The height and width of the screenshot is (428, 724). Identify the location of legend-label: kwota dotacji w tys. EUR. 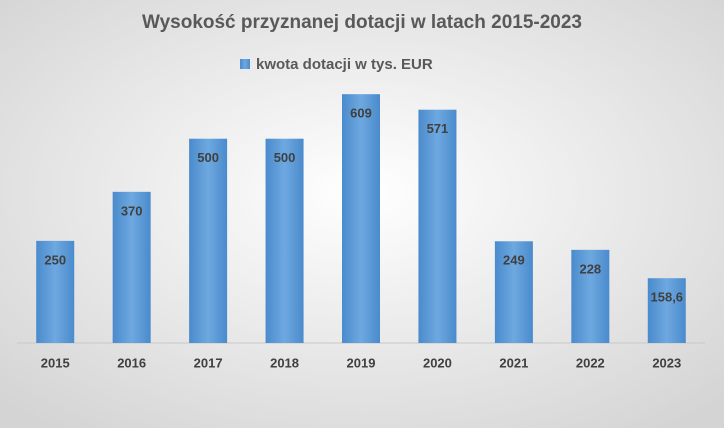
(344, 64).